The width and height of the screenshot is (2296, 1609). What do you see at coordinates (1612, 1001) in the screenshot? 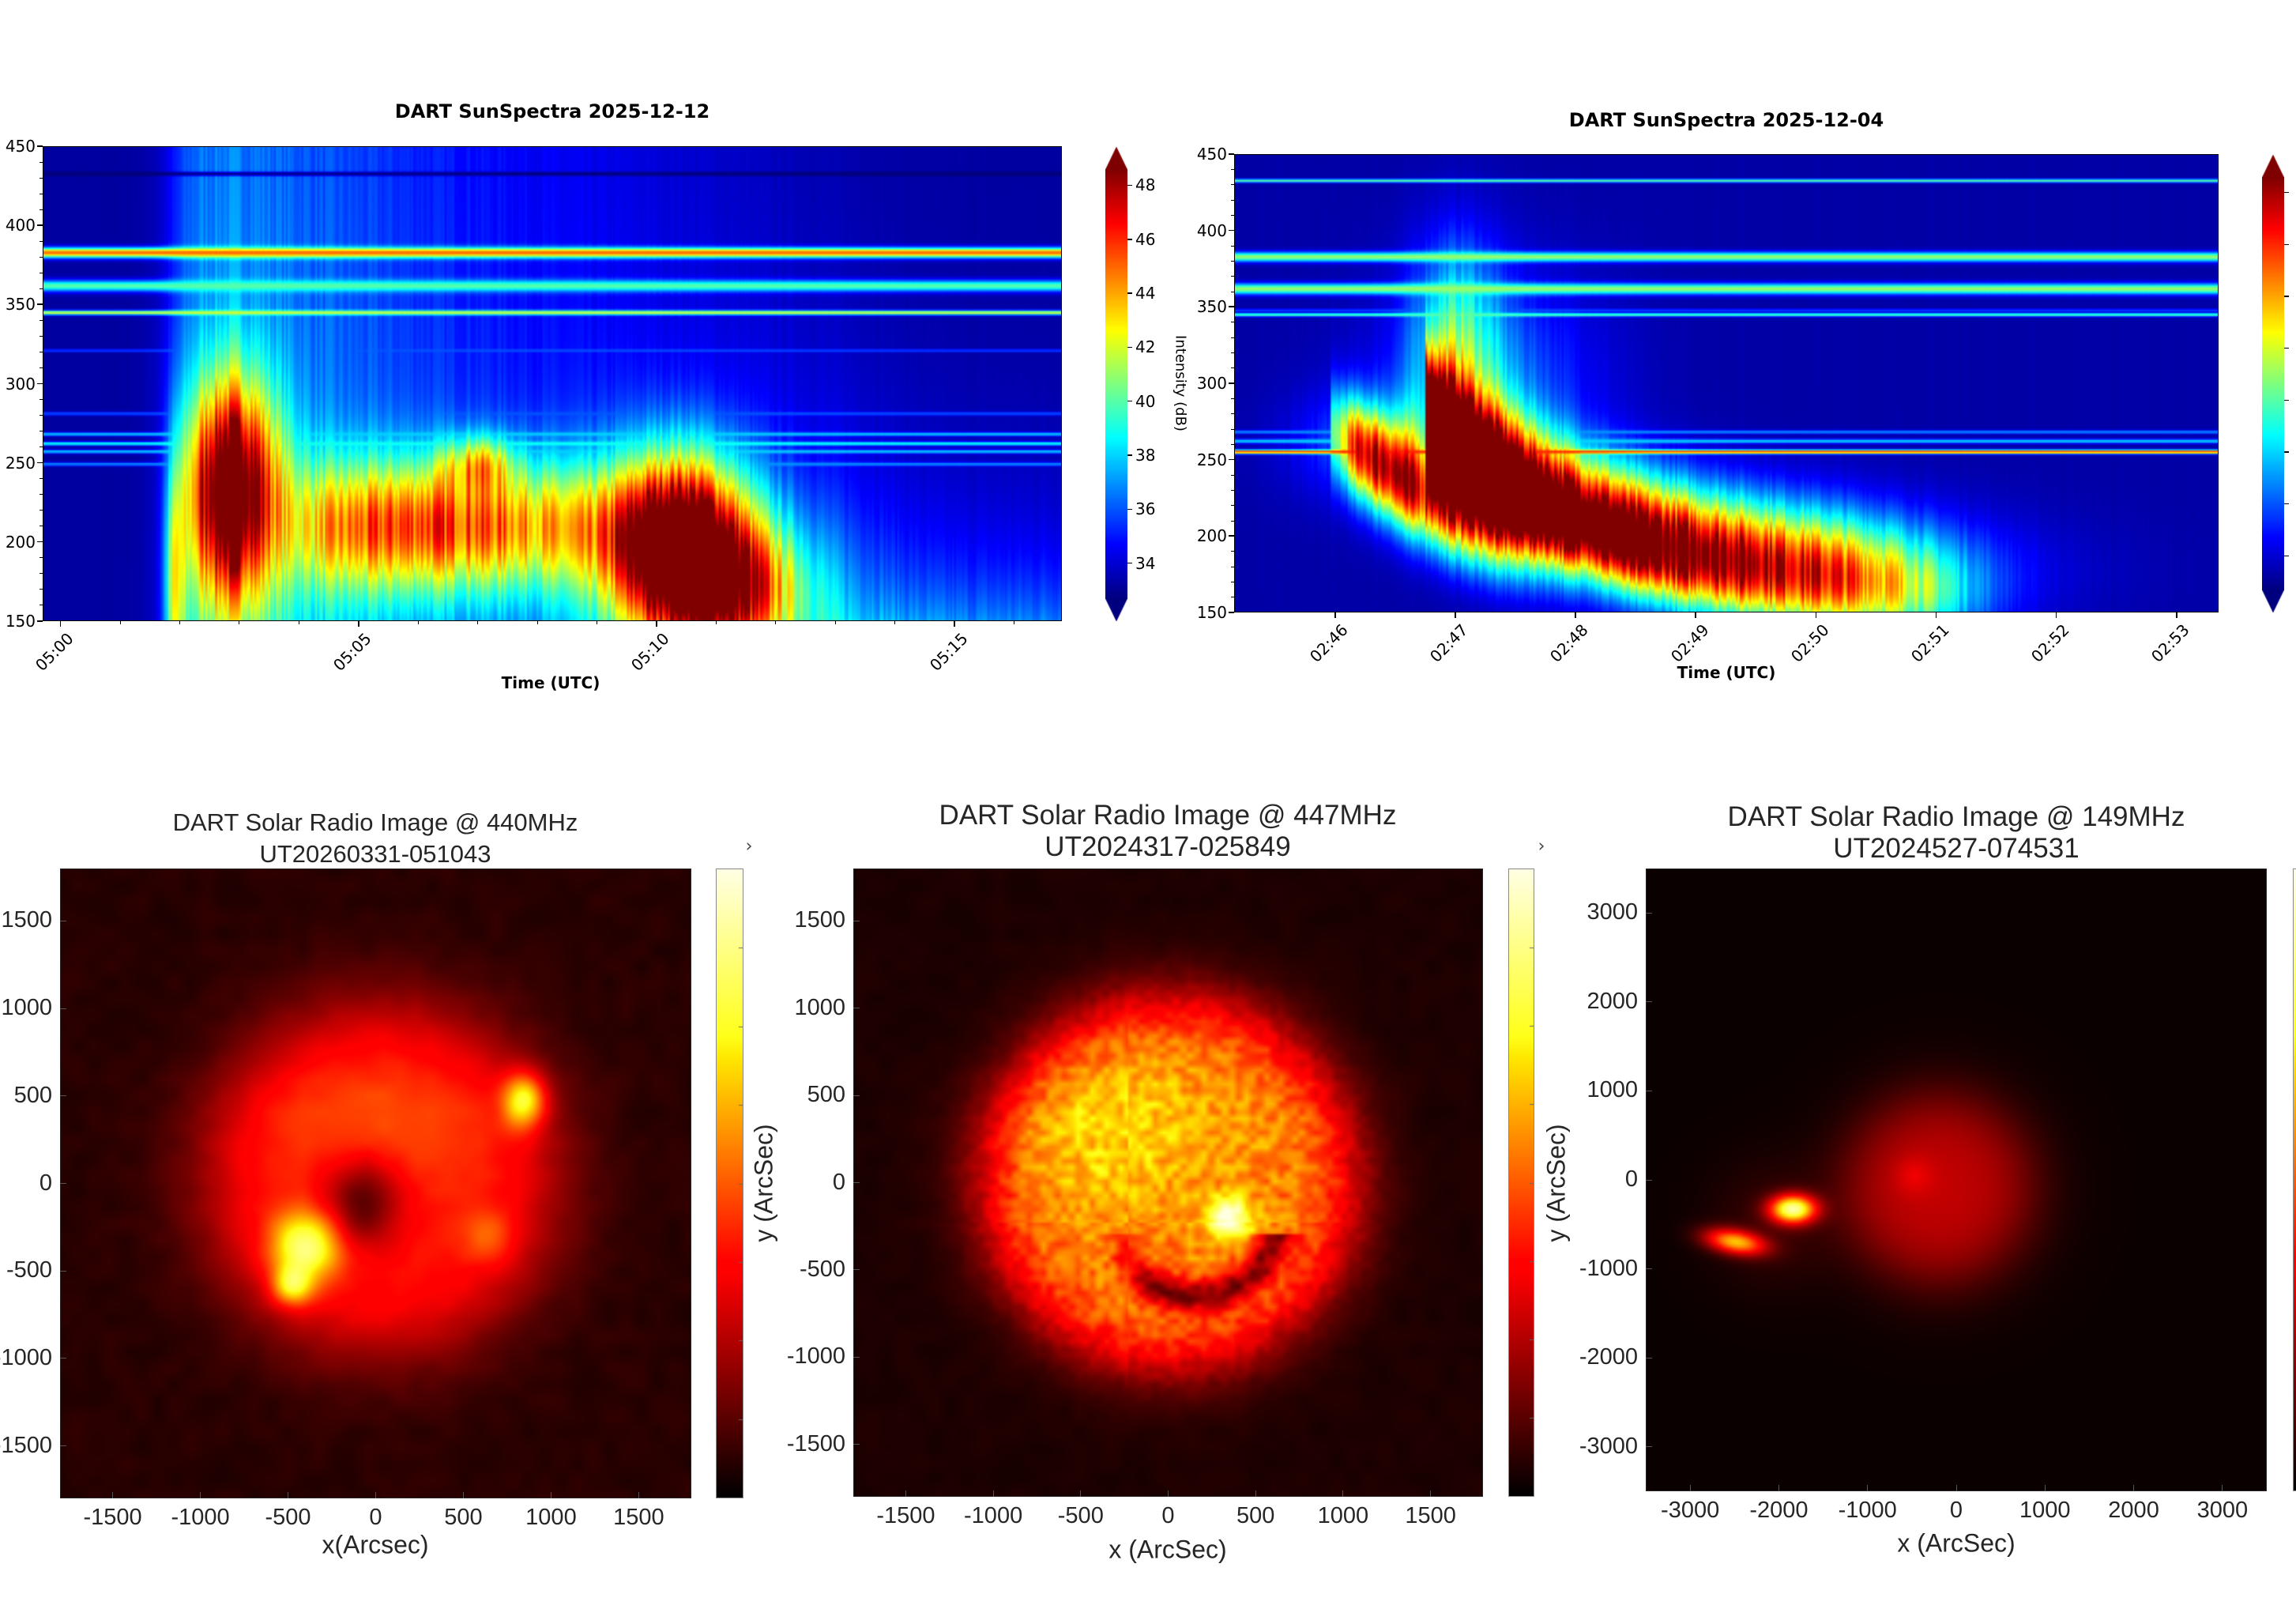
I see `y-tick-label: 2000` at bounding box center [1612, 1001].